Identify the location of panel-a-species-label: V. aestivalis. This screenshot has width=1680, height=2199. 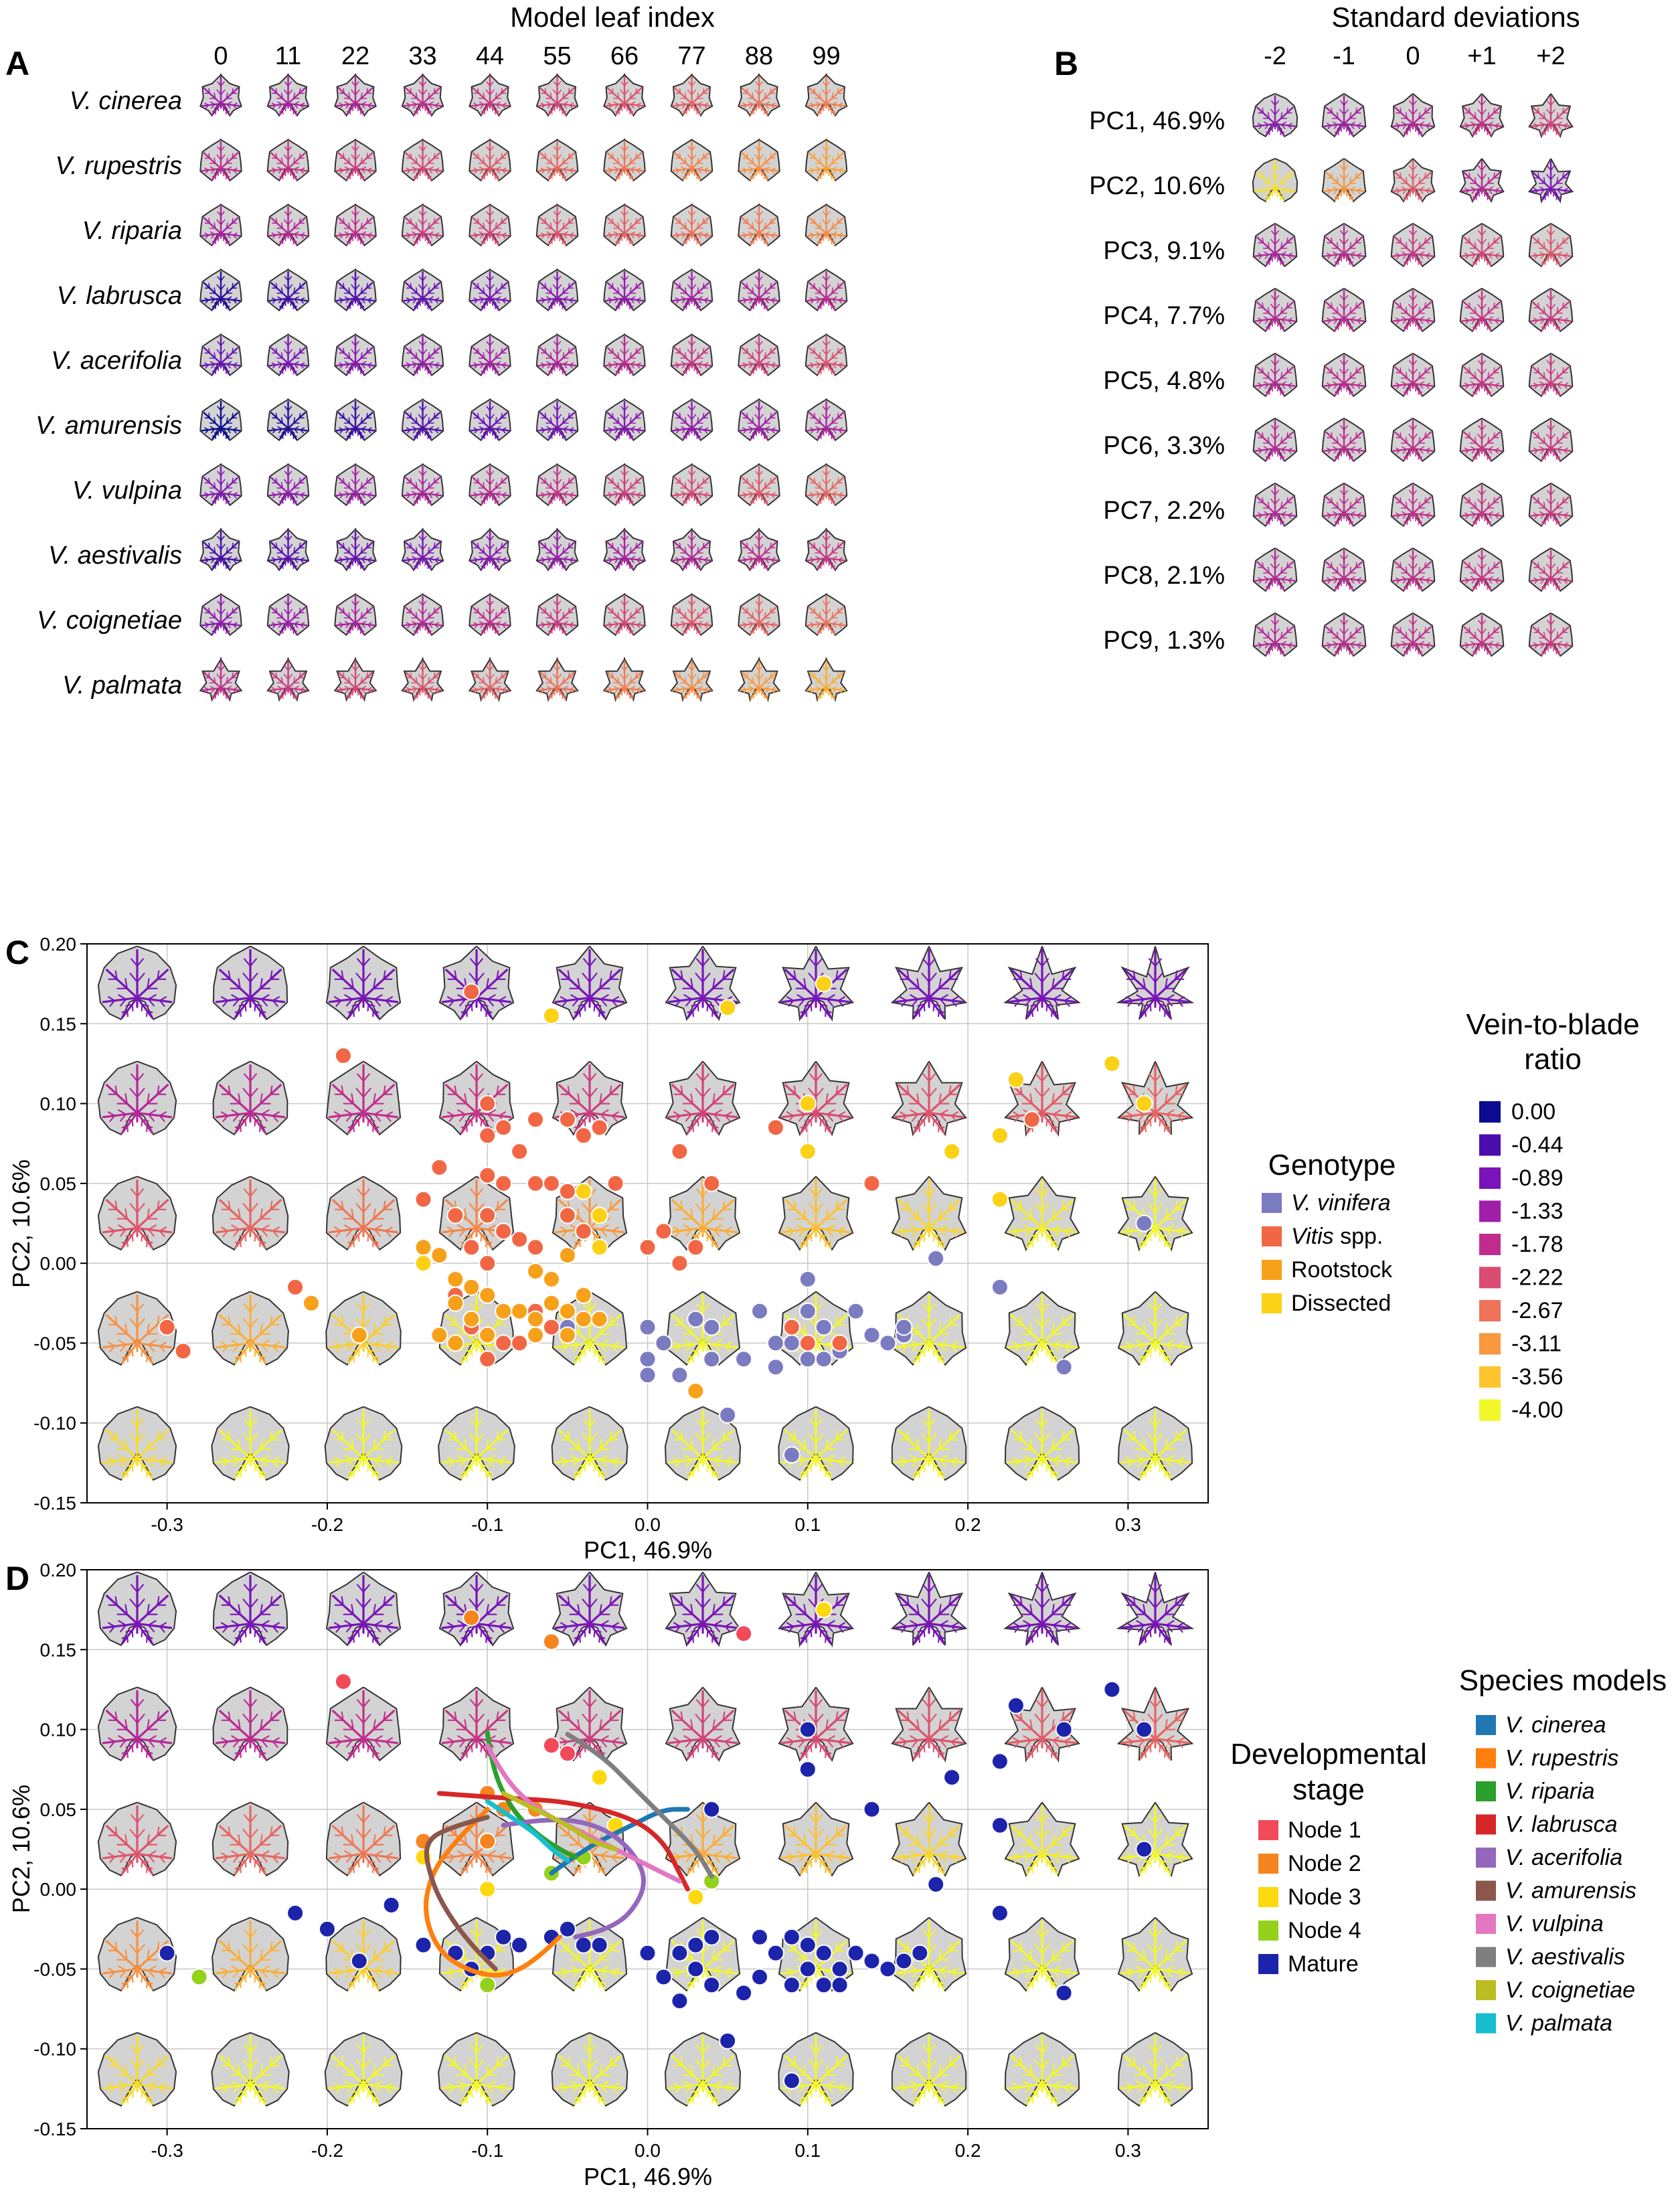
(115, 556).